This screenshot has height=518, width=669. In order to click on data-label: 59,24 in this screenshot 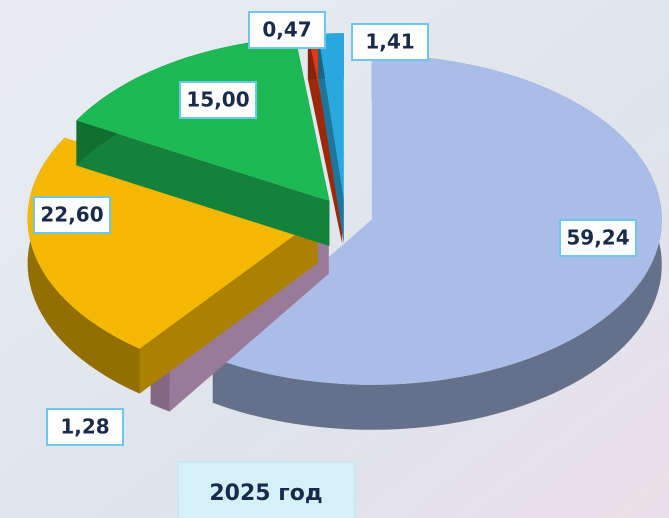, I will do `click(597, 238)`.